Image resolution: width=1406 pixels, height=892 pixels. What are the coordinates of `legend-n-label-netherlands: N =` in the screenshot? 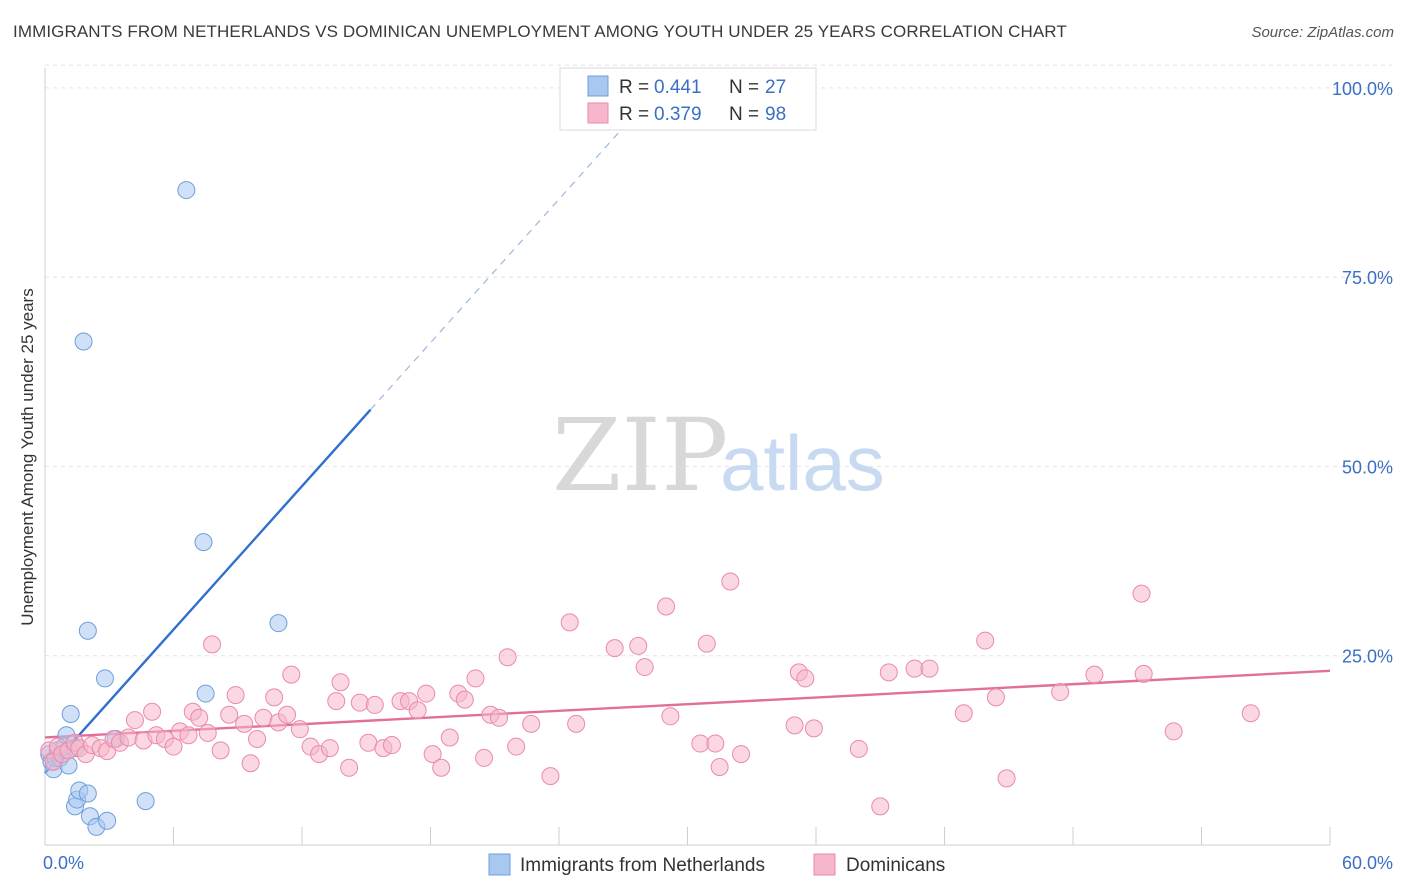 It's located at (744, 87).